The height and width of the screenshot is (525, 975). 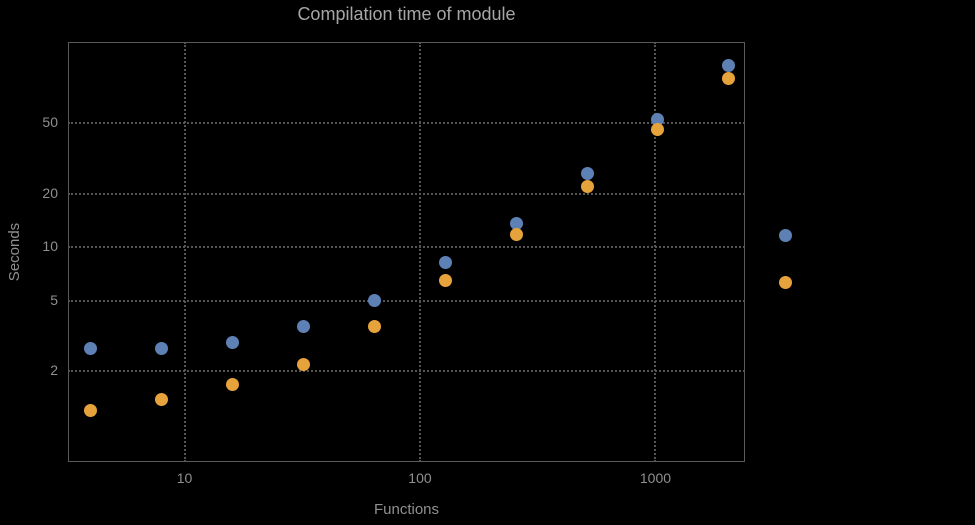 What do you see at coordinates (50, 246) in the screenshot?
I see `y-tick-label: 10` at bounding box center [50, 246].